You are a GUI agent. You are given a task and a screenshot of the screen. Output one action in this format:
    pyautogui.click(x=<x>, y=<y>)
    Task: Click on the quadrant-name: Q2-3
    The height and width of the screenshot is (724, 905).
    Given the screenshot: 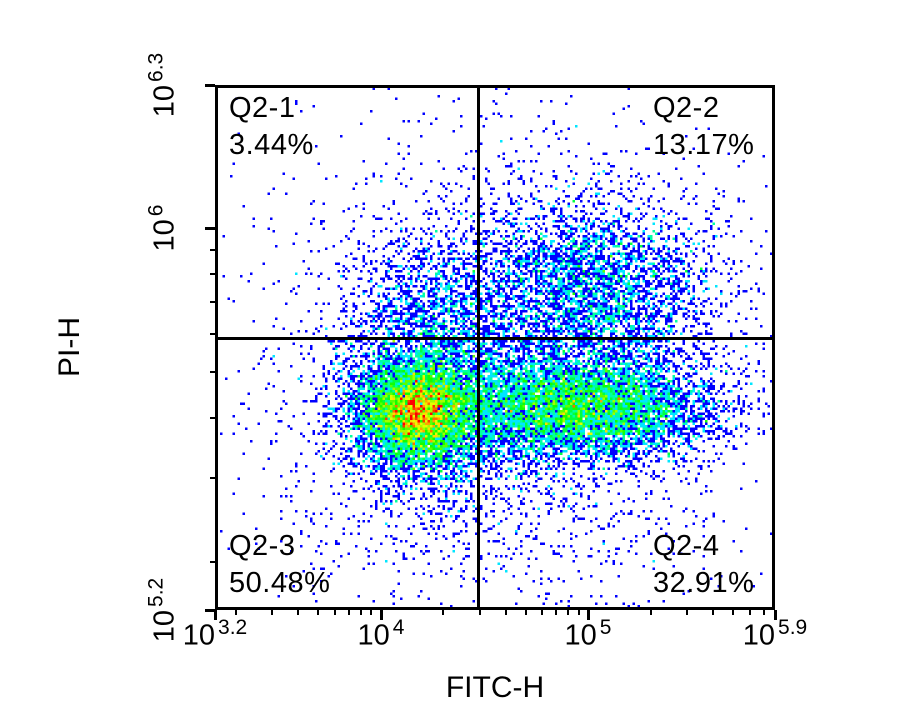 What is the action you would take?
    pyautogui.click(x=262, y=546)
    